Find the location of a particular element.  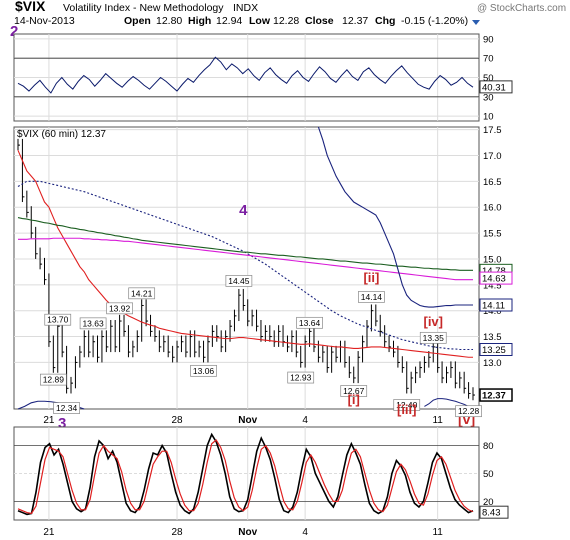

stoch-tick-label: 20 is located at coordinates (488, 502).